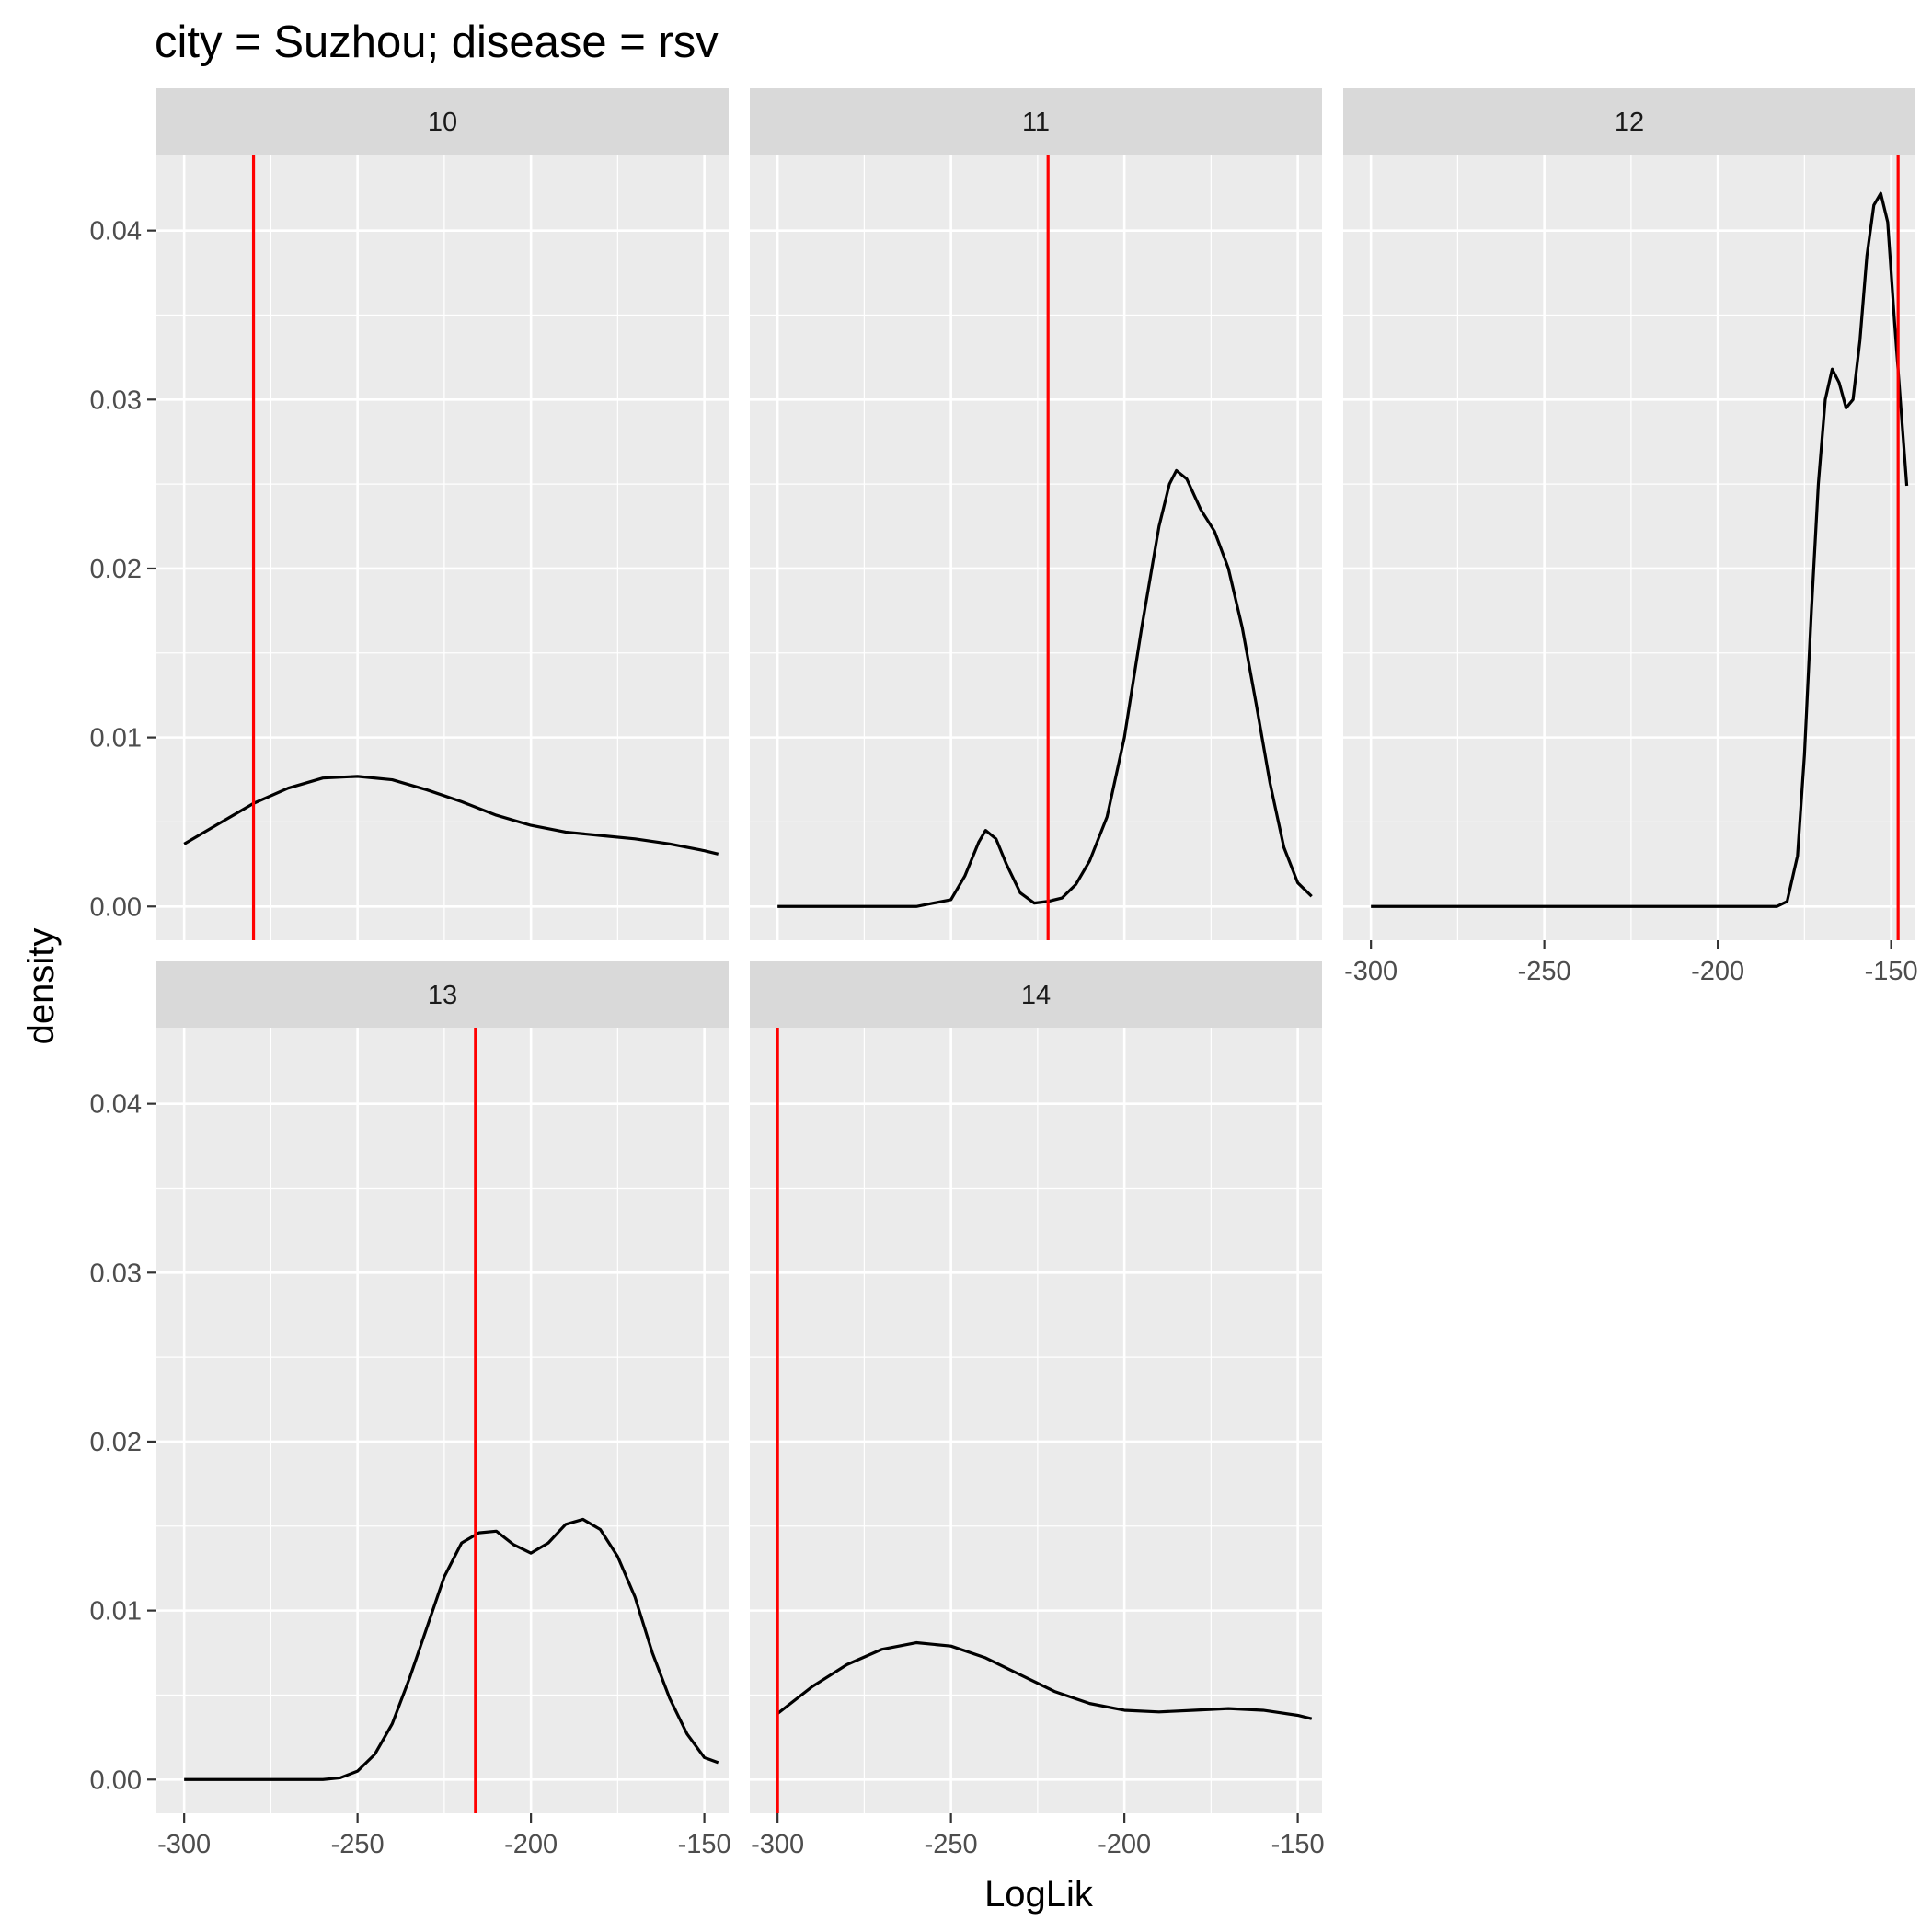  I want to click on facet-panel-11: 11, so click(1036, 514).